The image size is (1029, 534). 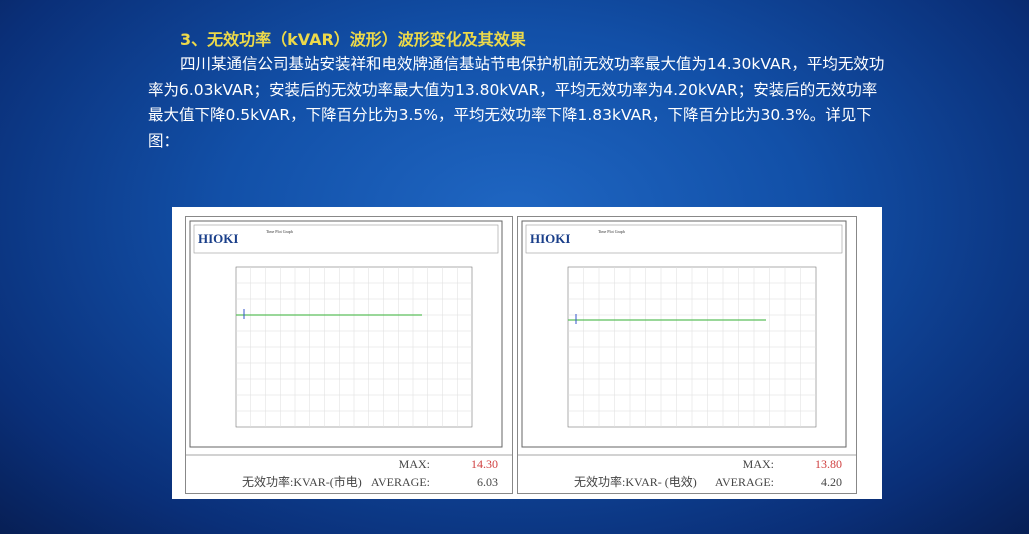 What do you see at coordinates (635, 481) in the screenshot?
I see `caption: 无效功率:KVAR- (电效)` at bounding box center [635, 481].